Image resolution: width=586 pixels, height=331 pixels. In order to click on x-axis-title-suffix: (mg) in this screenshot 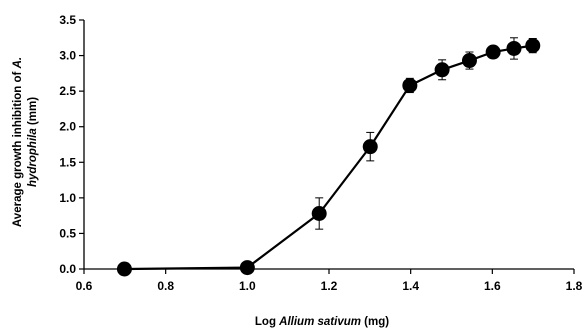, I will do `click(375, 322)`.